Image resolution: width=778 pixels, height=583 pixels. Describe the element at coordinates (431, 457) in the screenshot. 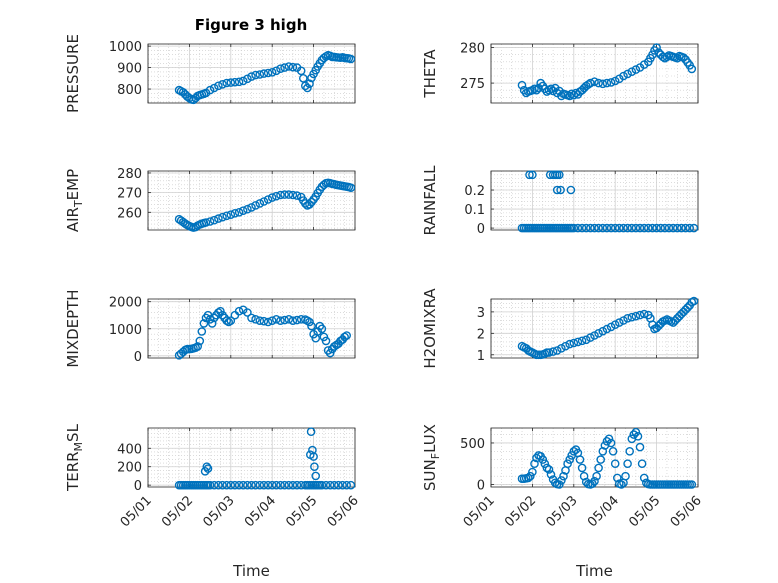

I see `y-axis-label: SUNFLUX` at that location.